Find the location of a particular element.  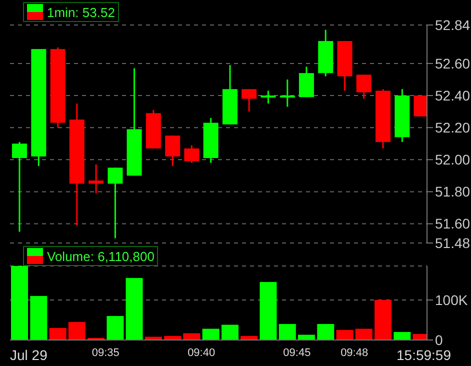

x-tick-label: 09:35 is located at coordinates (106, 352).